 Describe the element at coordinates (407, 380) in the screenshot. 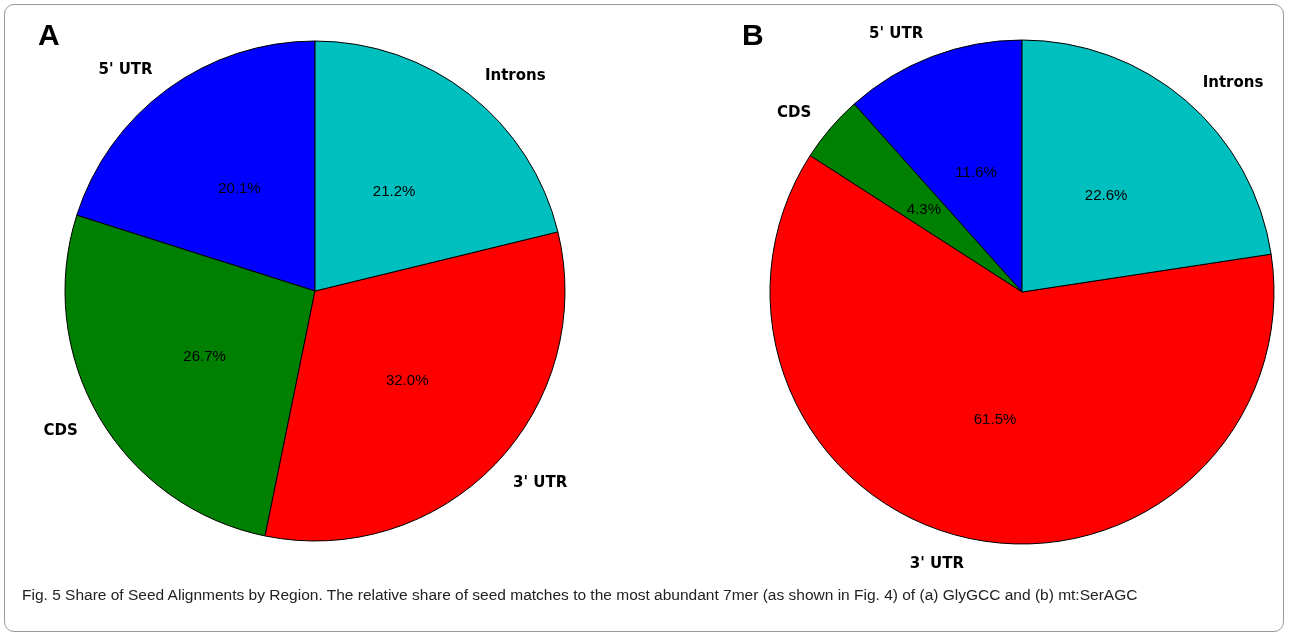

I see `data-label: 32.0%` at that location.